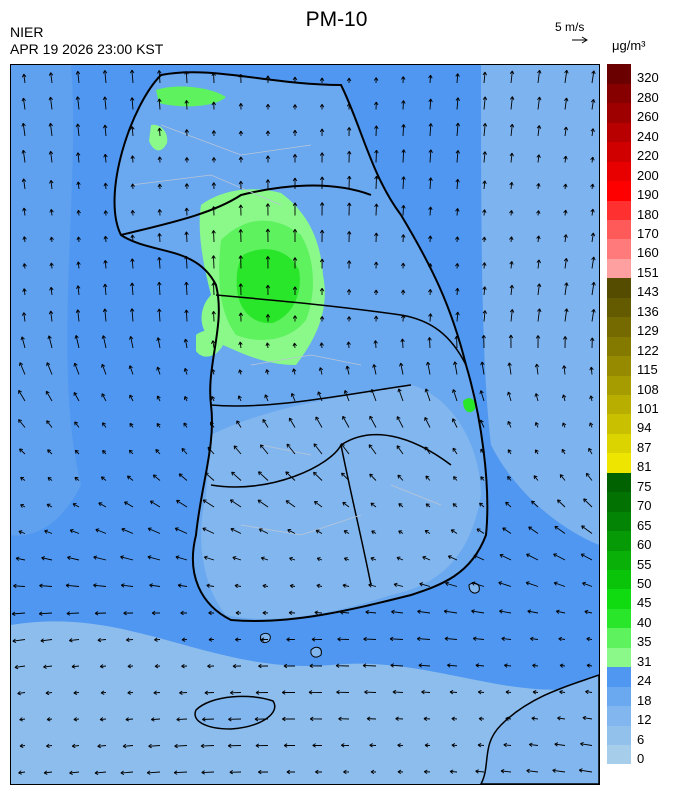 The width and height of the screenshot is (673, 795). Describe the element at coordinates (641, 739) in the screenshot. I see `legend-tick-label: 6` at that location.